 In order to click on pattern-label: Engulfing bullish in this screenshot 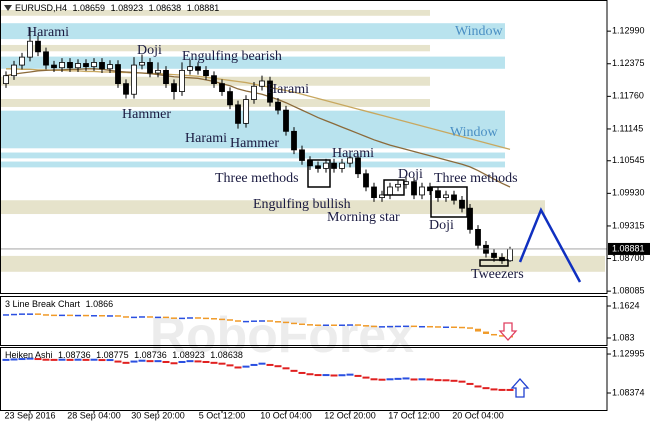, I will do `click(302, 204)`.